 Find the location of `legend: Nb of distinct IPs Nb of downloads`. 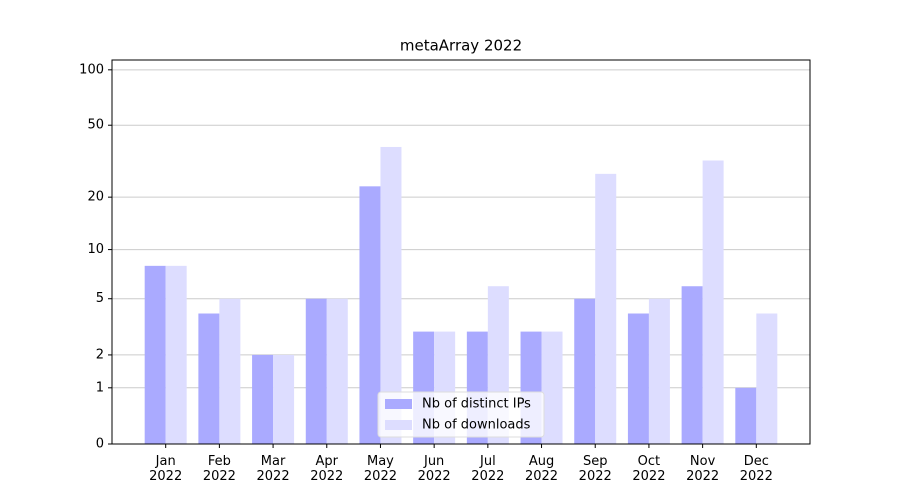

legend: Nb of distinct IPs Nb of downloads is located at coordinates (461, 414).